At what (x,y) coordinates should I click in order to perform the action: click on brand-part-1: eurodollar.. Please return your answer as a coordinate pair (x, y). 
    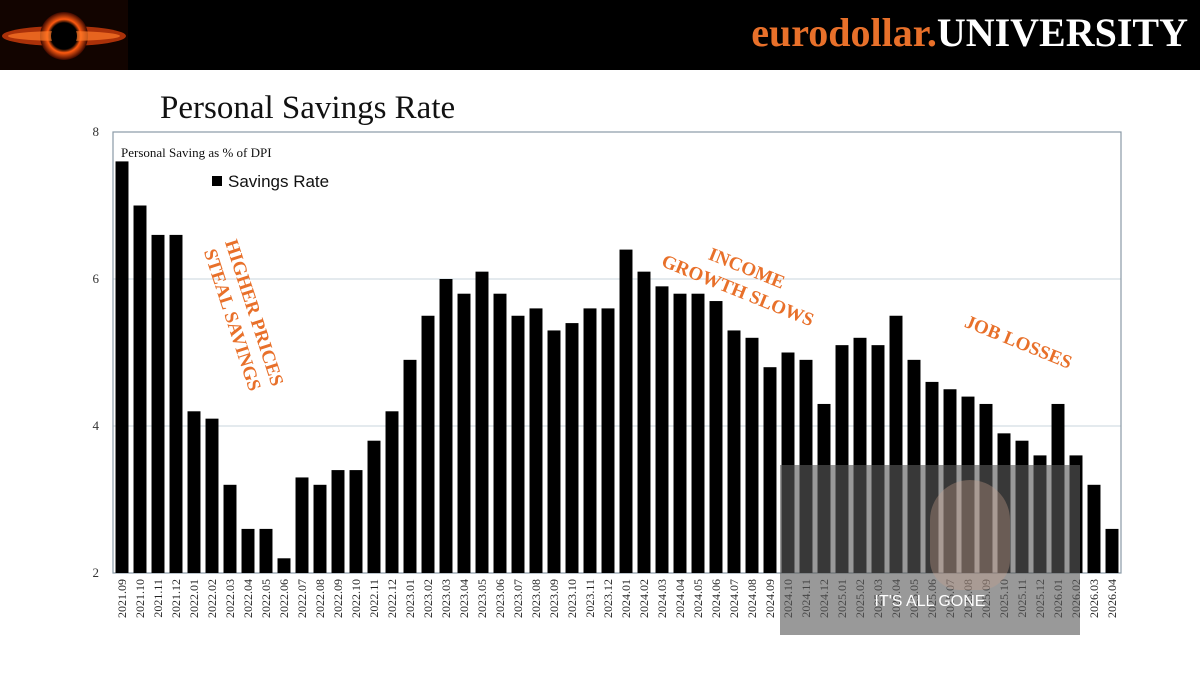
    Looking at the image, I should click on (844, 32).